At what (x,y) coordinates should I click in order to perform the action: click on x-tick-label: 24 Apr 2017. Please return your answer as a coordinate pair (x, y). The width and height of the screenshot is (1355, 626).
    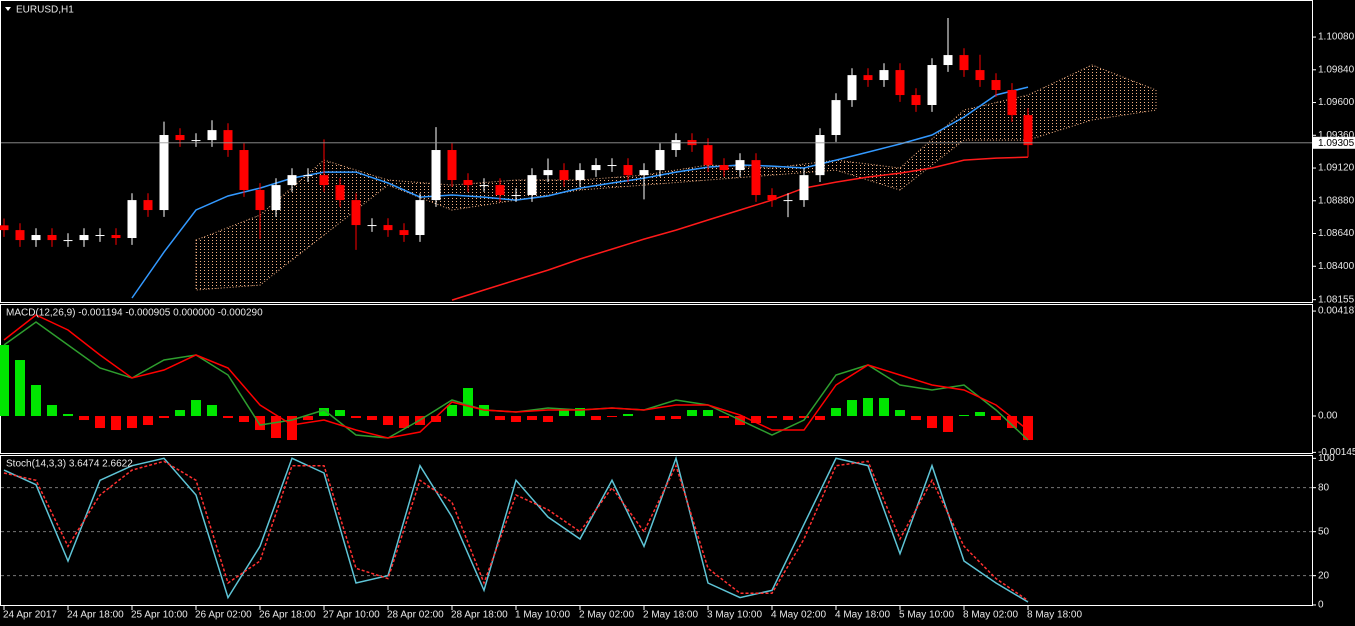
    Looking at the image, I should click on (30, 615).